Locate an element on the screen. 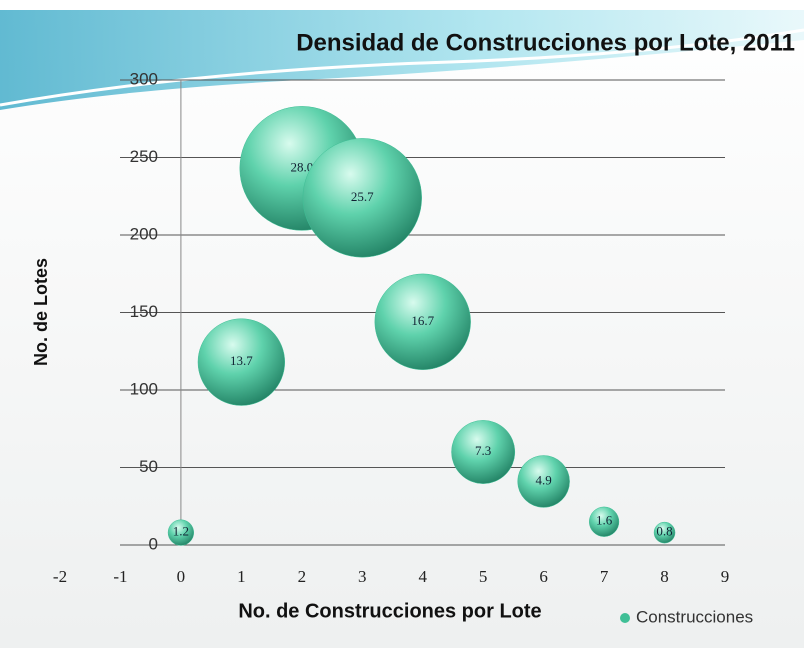 Image resolution: width=804 pixels, height=648 pixels. data-label: 16.7 is located at coordinates (422, 320).